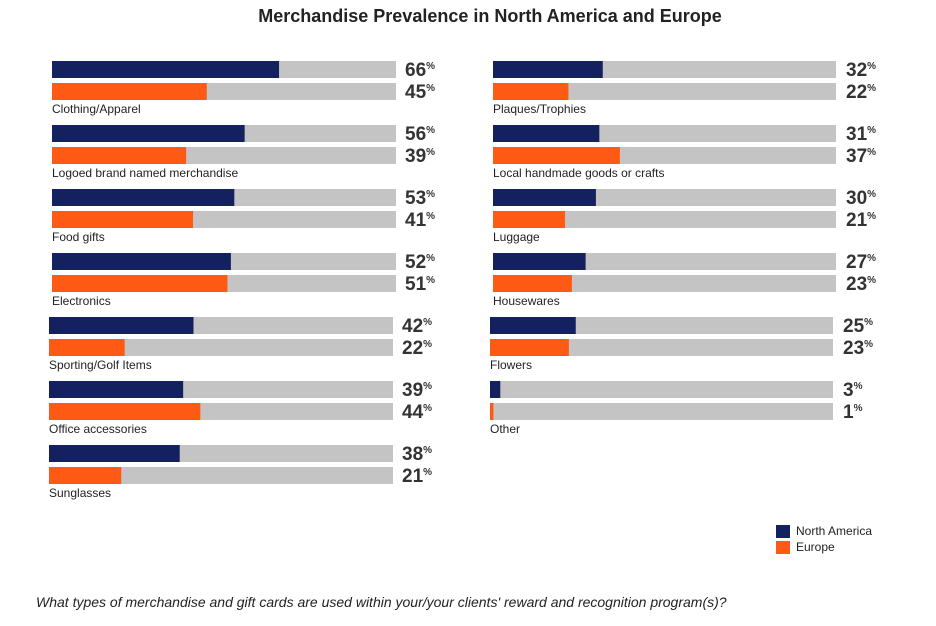 This screenshot has height=626, width=936. What do you see at coordinates (85, 475) in the screenshot?
I see `bar-sunglasses-europe` at bounding box center [85, 475].